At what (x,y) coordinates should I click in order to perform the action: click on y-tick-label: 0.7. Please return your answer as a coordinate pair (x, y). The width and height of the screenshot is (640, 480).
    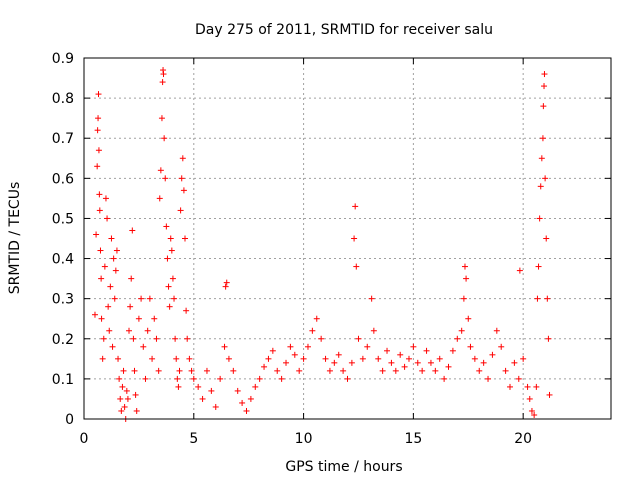
    Looking at the image, I should click on (63, 139).